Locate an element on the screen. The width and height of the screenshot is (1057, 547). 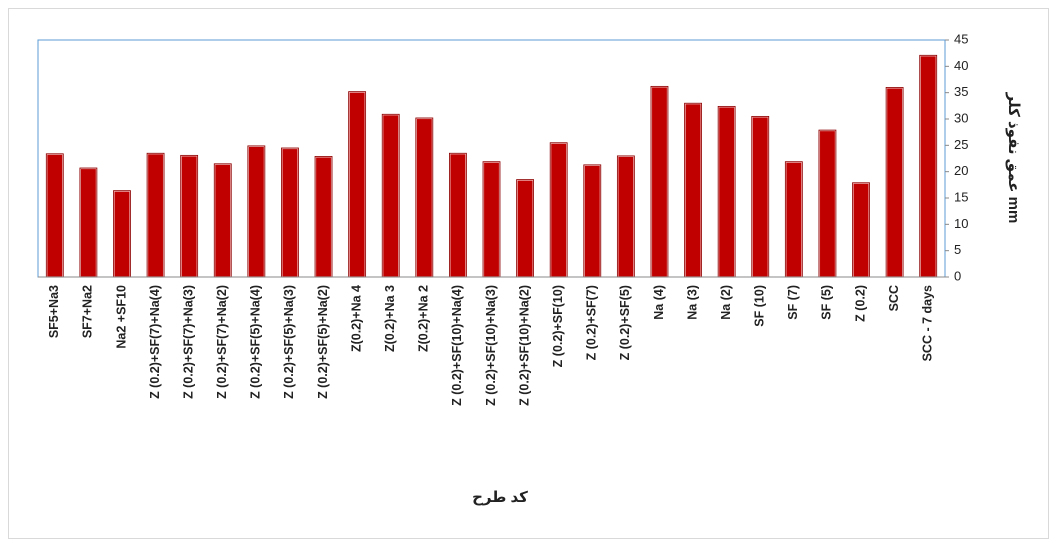
x-tick-label: Z (0.2)+SF(10) is located at coordinates (558, 326).